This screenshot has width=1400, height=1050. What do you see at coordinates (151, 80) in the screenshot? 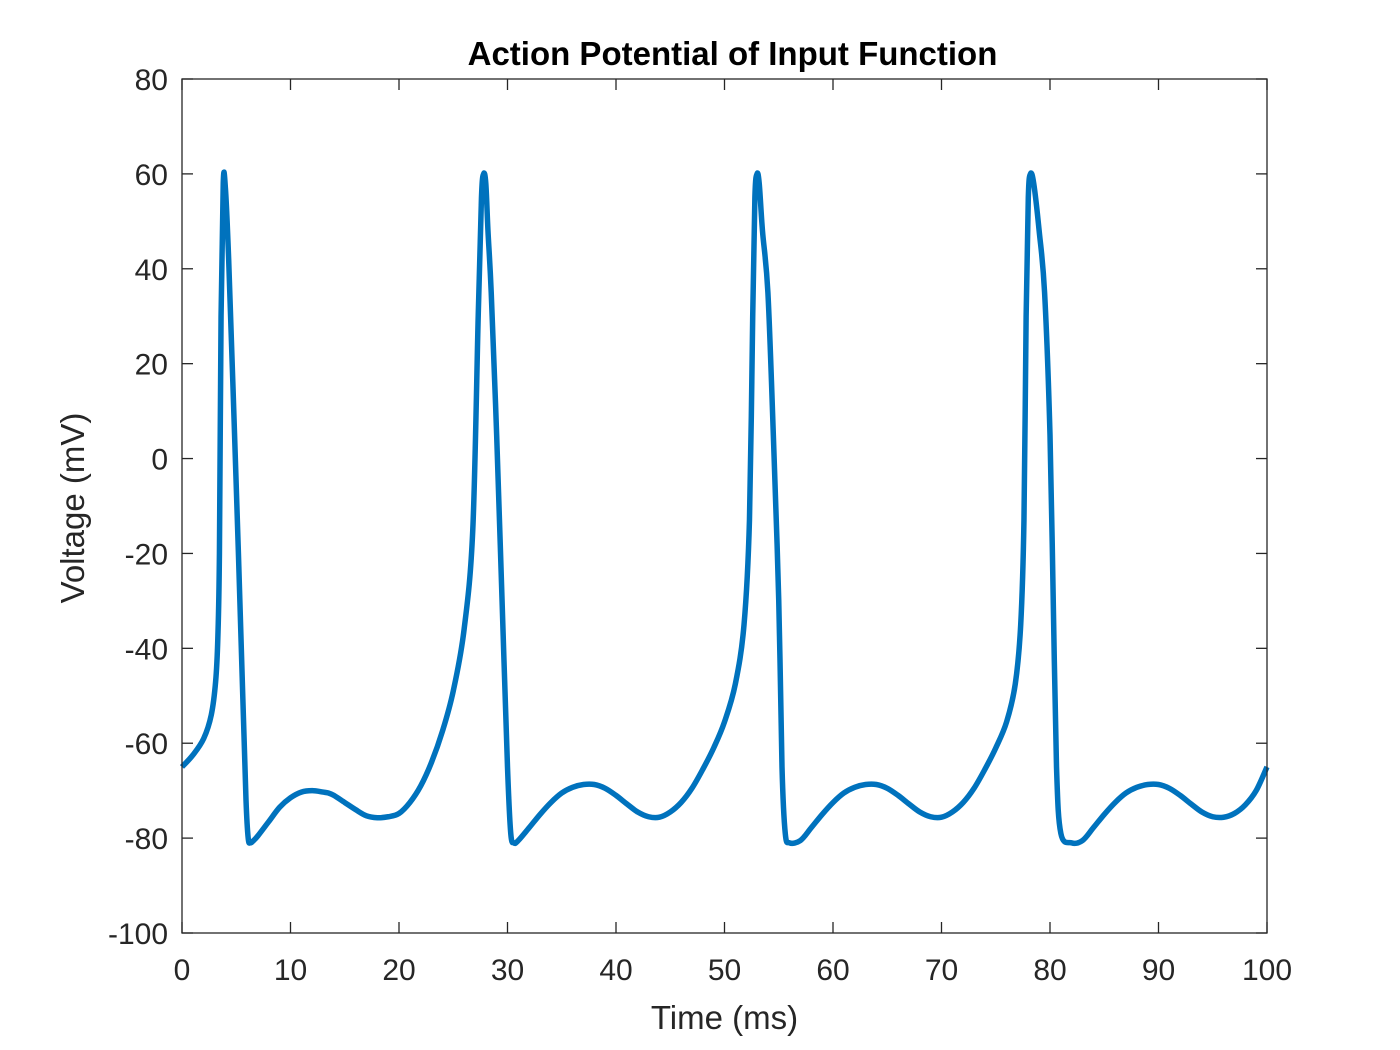
I see `y-tick-label: 80` at bounding box center [151, 80].